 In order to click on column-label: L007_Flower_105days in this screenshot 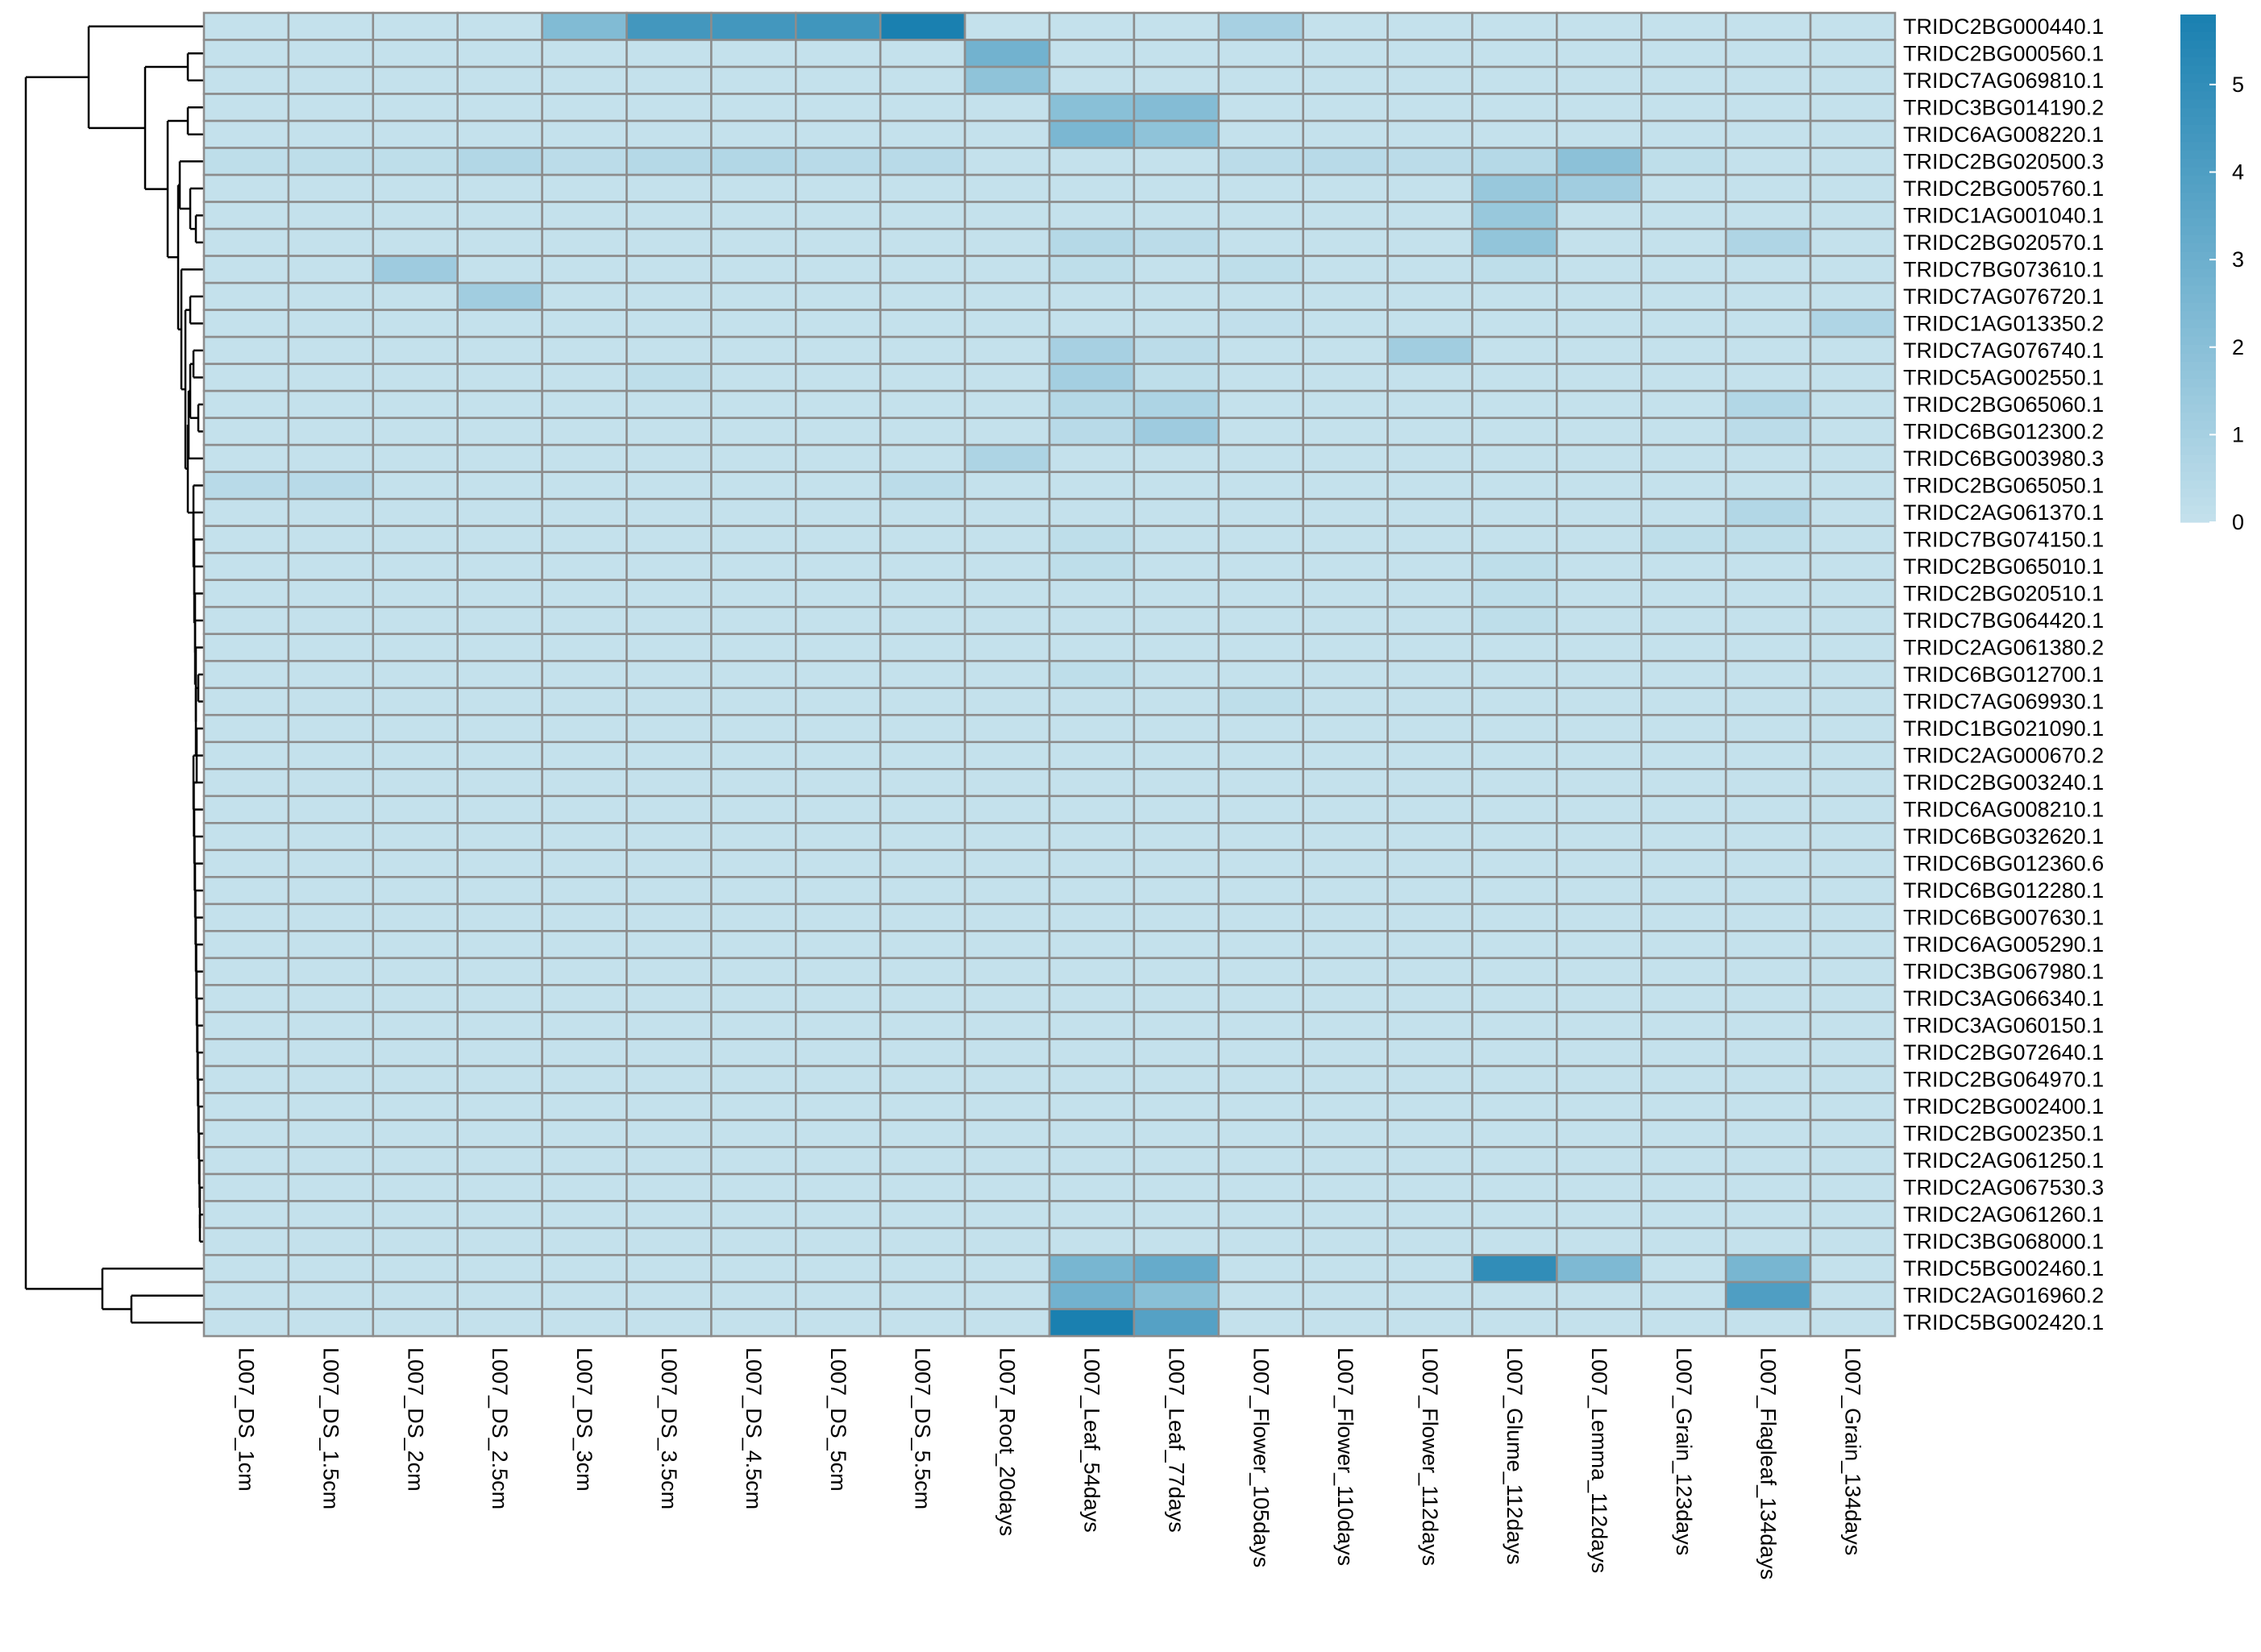, I will do `click(1261, 1457)`.